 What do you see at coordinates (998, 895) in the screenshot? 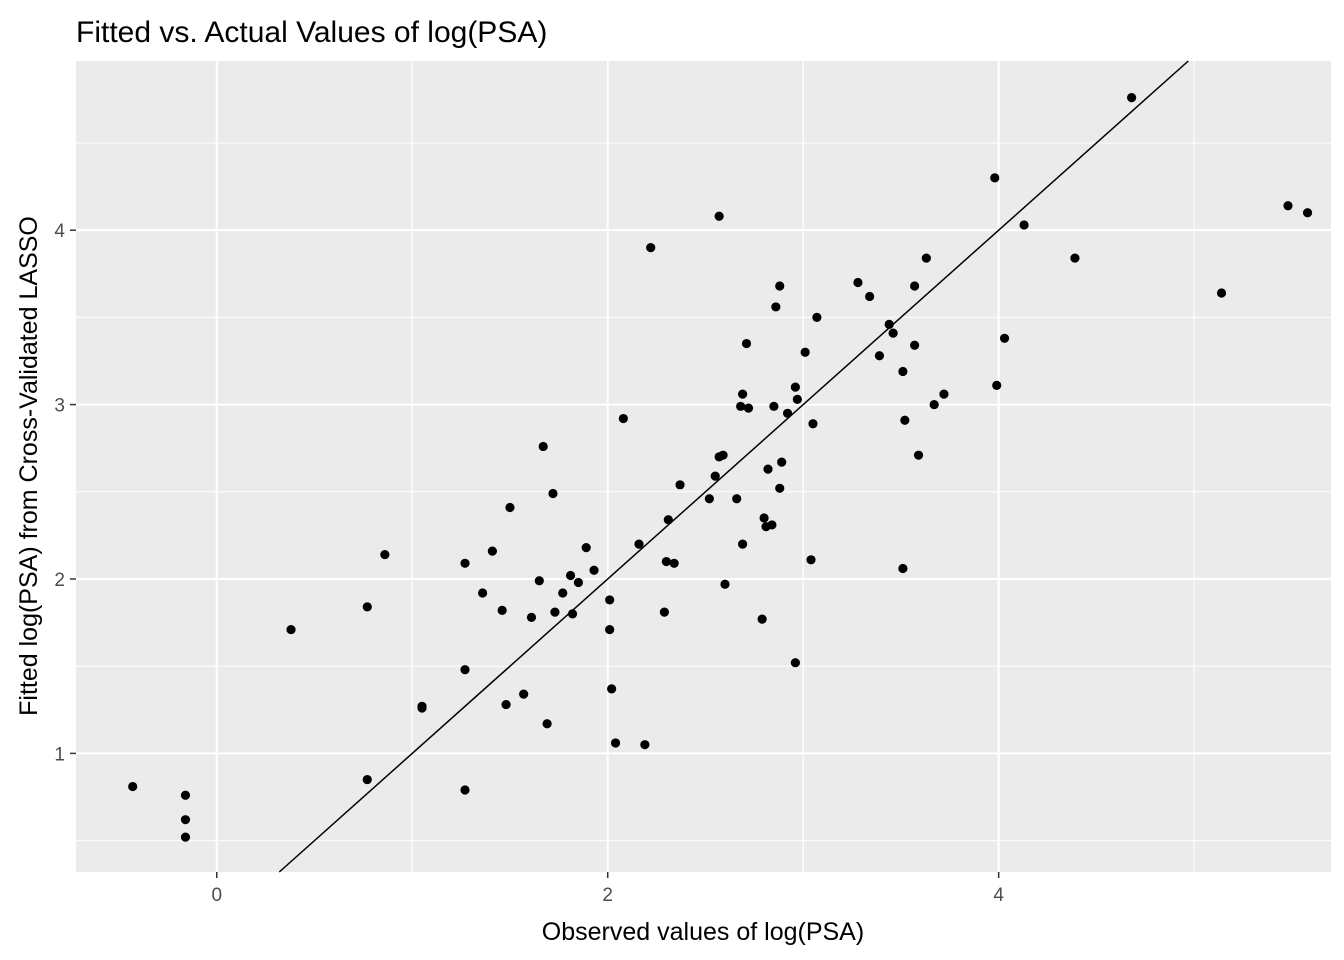
I see `x-tick-label: 4` at bounding box center [998, 895].